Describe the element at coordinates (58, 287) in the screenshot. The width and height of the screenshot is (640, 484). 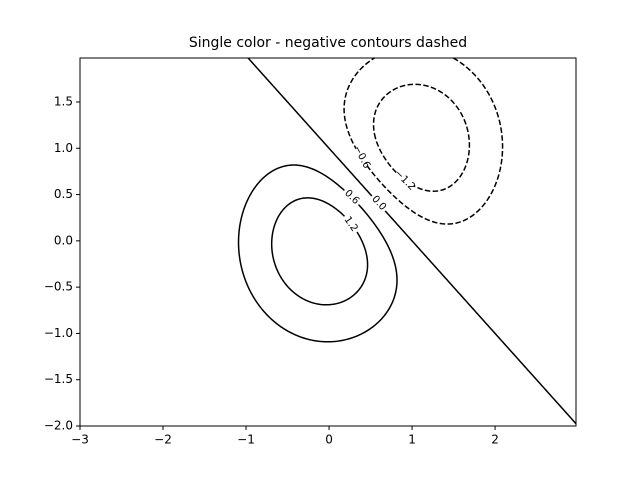
I see `y-tick-label: −0.5` at that location.